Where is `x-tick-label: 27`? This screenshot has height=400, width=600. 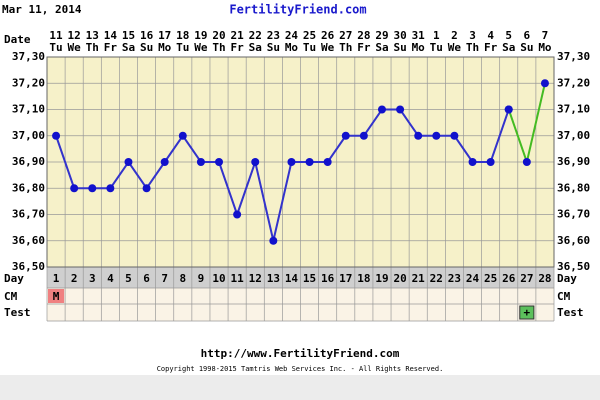
x-tick-label: 27 is located at coordinates (345, 35).